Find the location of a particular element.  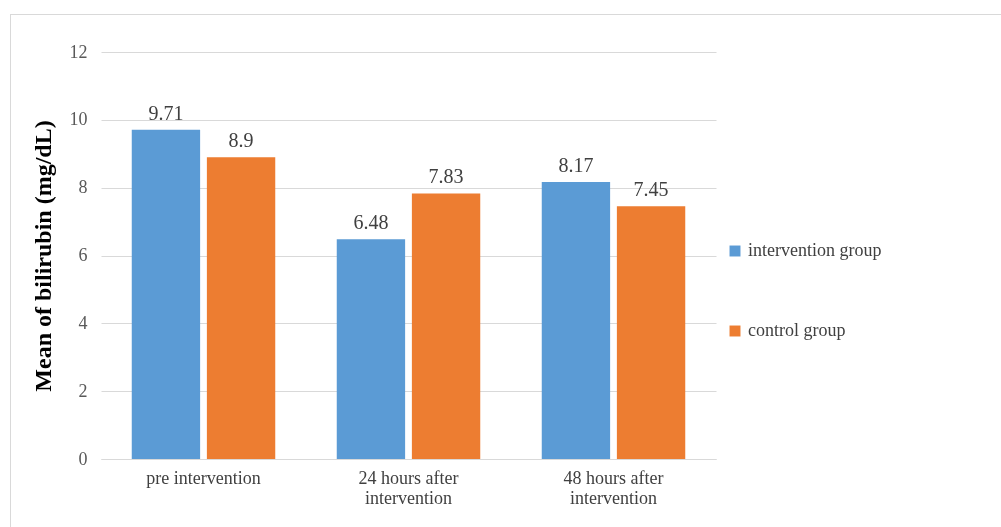

data-label: 7.45 is located at coordinates (651, 189).